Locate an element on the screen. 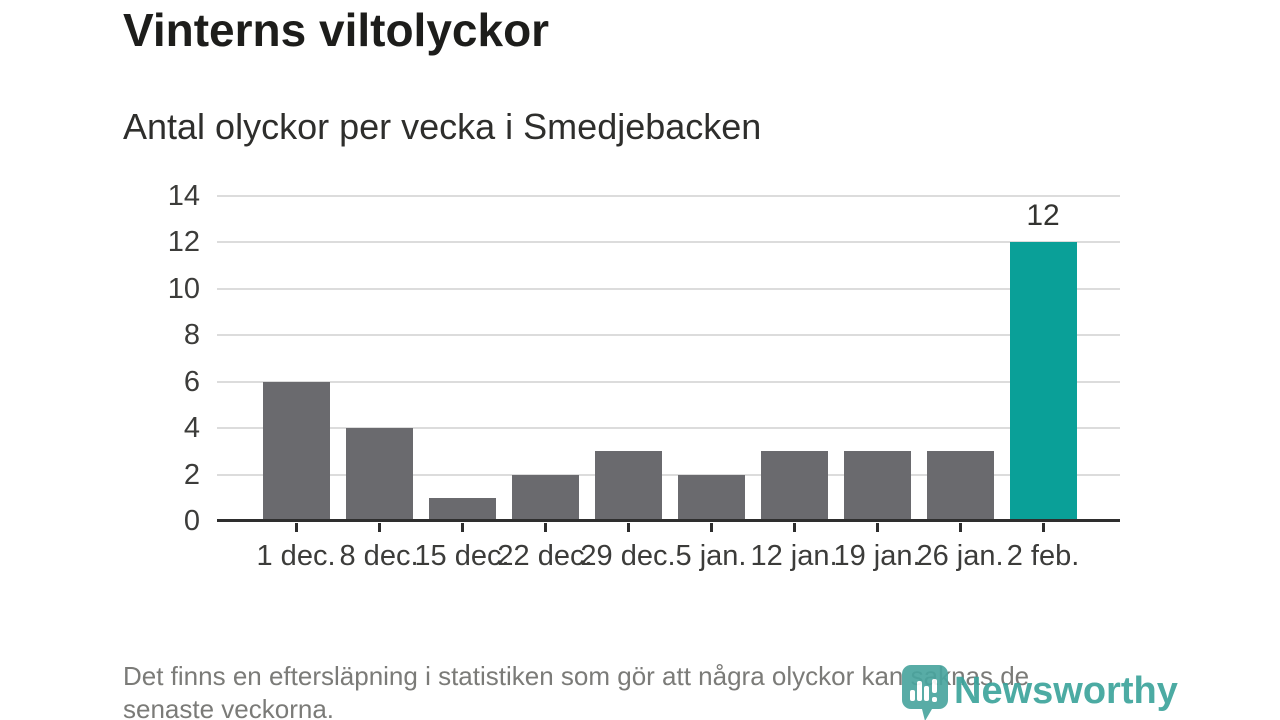 This screenshot has width=1280, height=720. y-axis-label-6: 6 is located at coordinates (191, 381).